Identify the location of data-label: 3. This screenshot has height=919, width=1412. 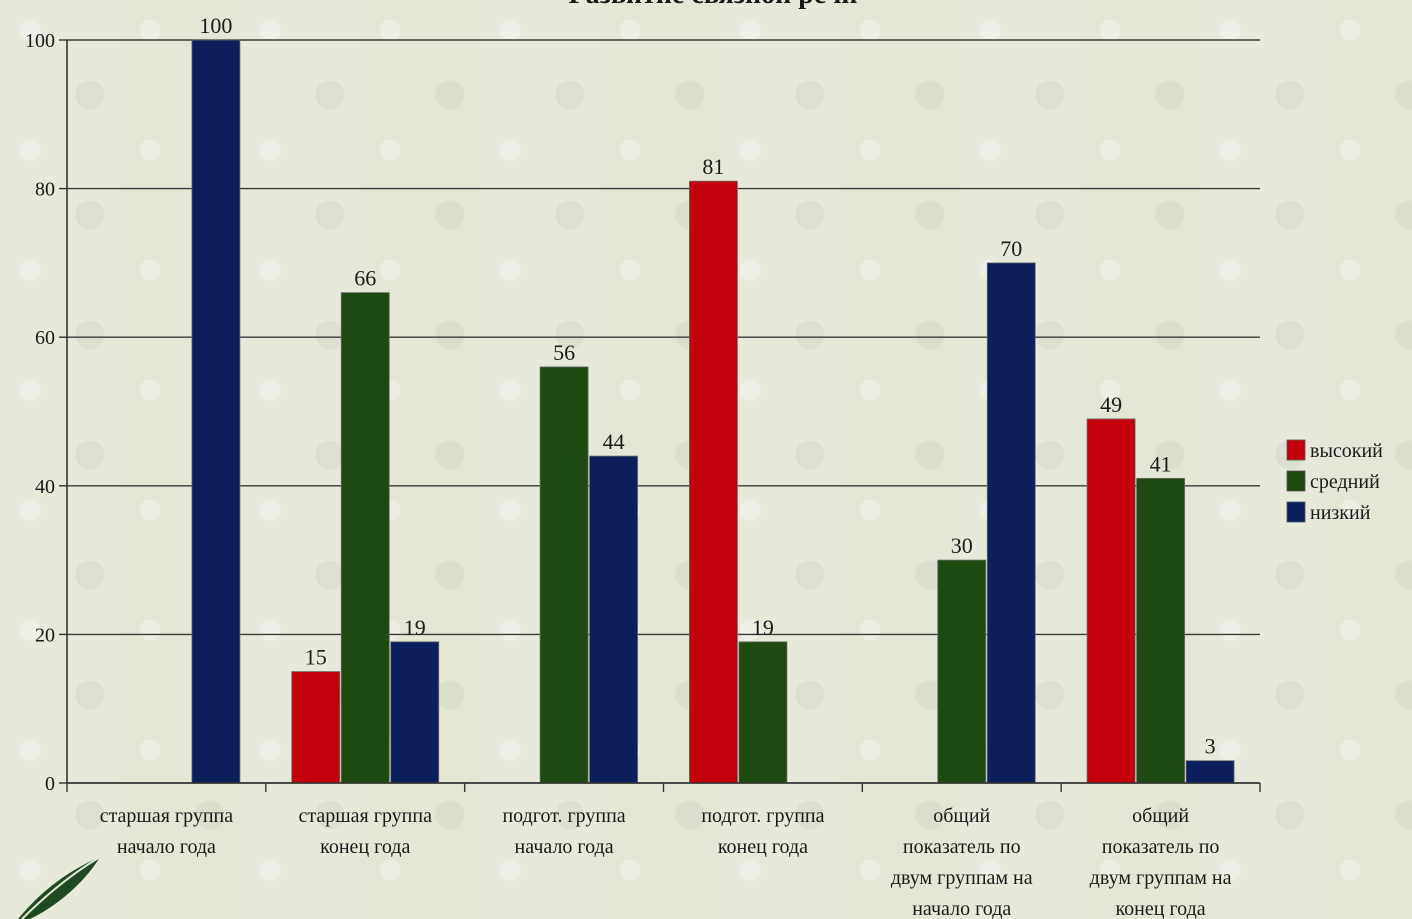
(1210, 746).